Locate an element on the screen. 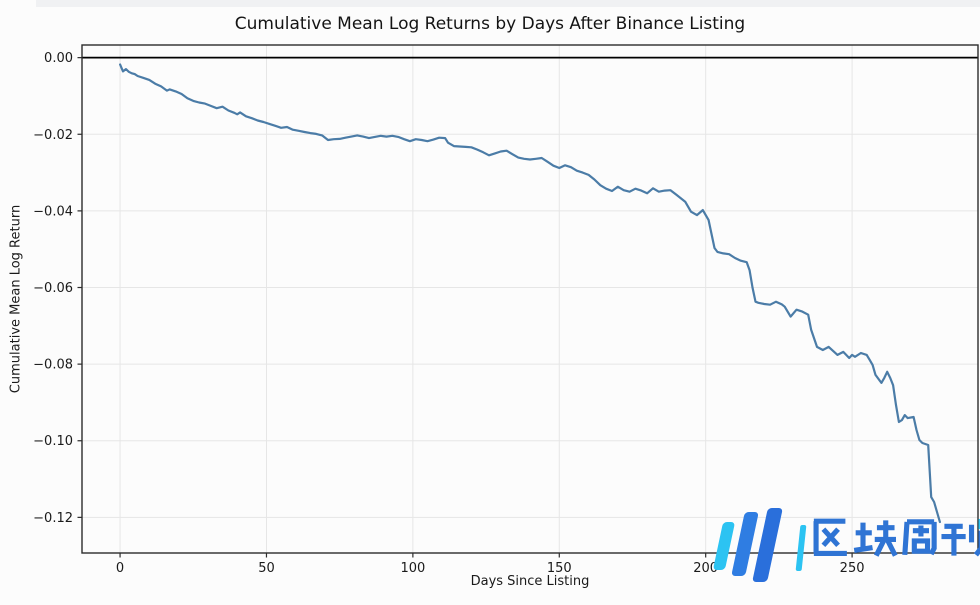 Image resolution: width=980 pixels, height=605 pixels. watermark-text is located at coordinates (896, 537).